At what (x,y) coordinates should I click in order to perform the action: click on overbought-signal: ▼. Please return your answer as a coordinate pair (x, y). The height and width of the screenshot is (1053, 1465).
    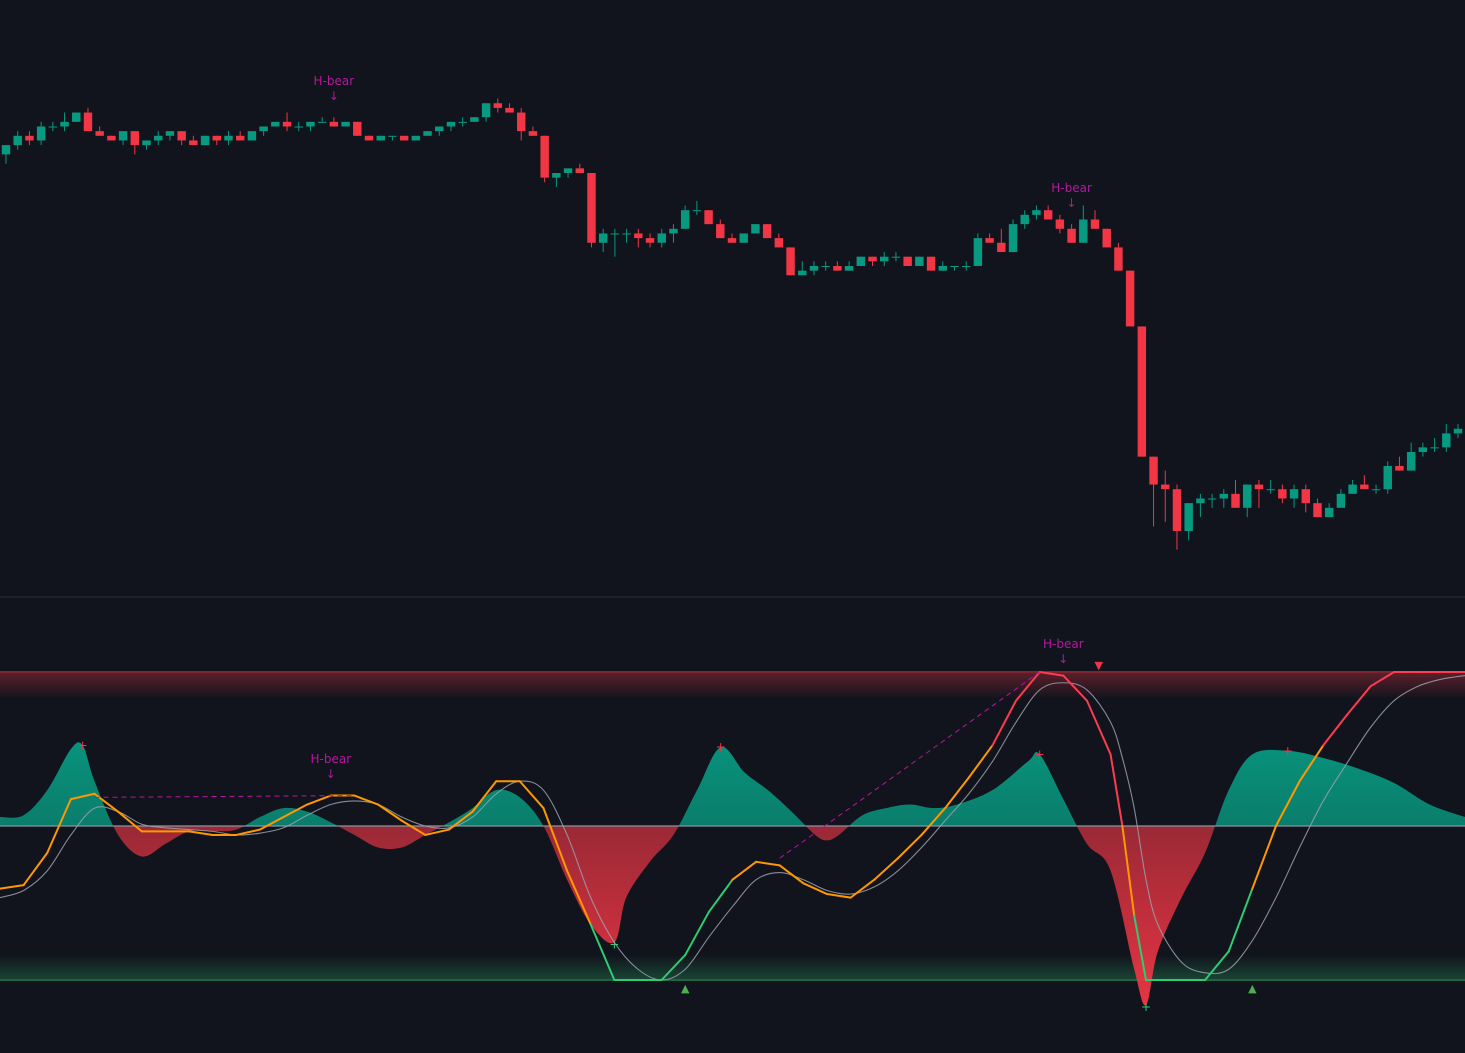
    Looking at the image, I should click on (1099, 665).